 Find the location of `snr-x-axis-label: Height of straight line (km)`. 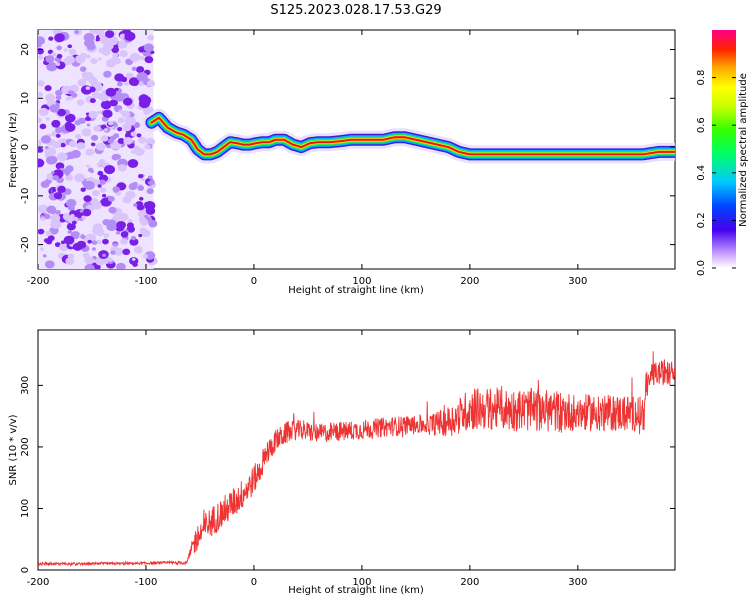

snr-x-axis-label: Height of straight line (km) is located at coordinates (356, 590).